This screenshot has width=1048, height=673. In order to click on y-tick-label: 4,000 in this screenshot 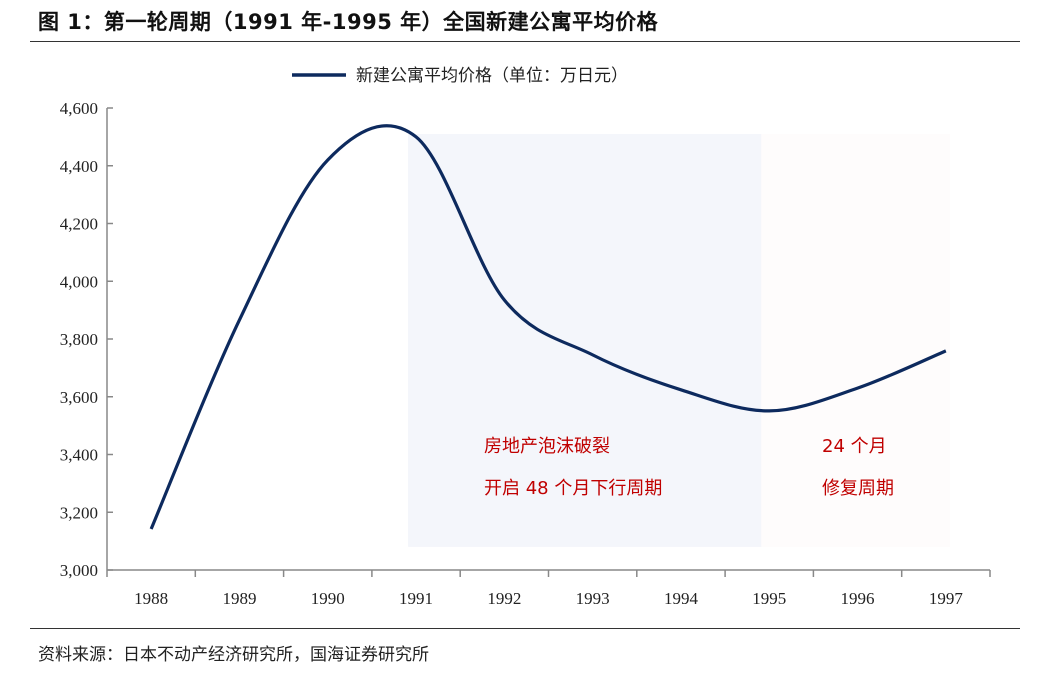, I will do `click(79, 281)`.